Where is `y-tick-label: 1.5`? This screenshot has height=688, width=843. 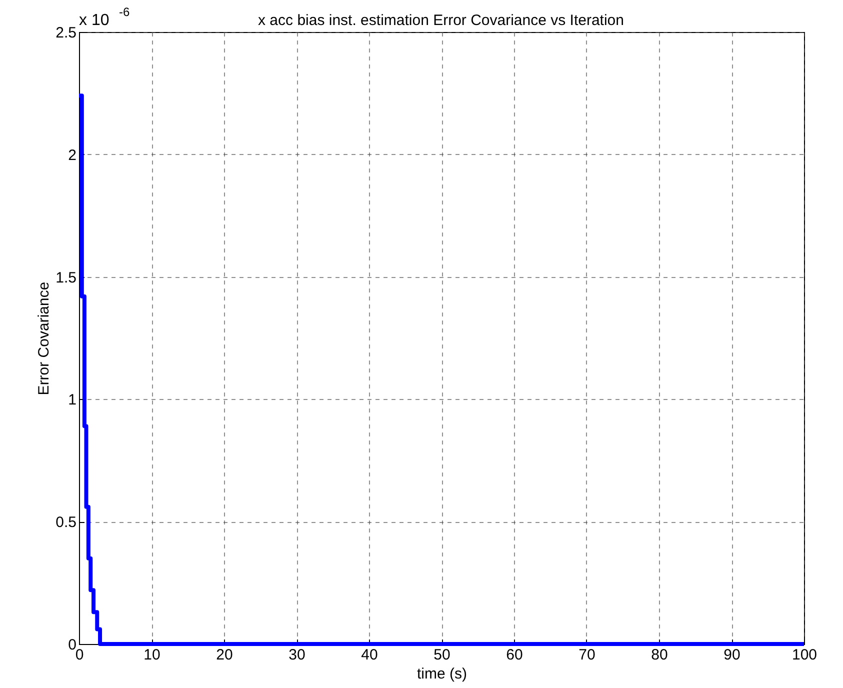 y-tick-label: 1.5 is located at coordinates (66, 277).